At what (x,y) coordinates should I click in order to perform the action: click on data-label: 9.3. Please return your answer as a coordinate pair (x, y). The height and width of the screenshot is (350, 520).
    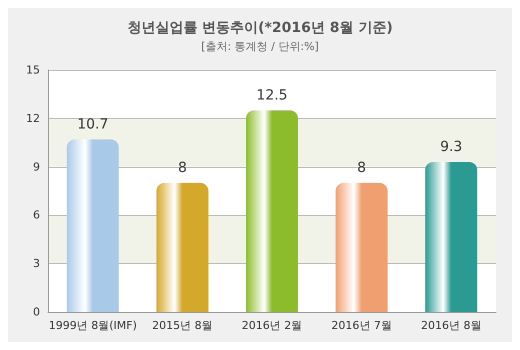
    Looking at the image, I should click on (451, 146).